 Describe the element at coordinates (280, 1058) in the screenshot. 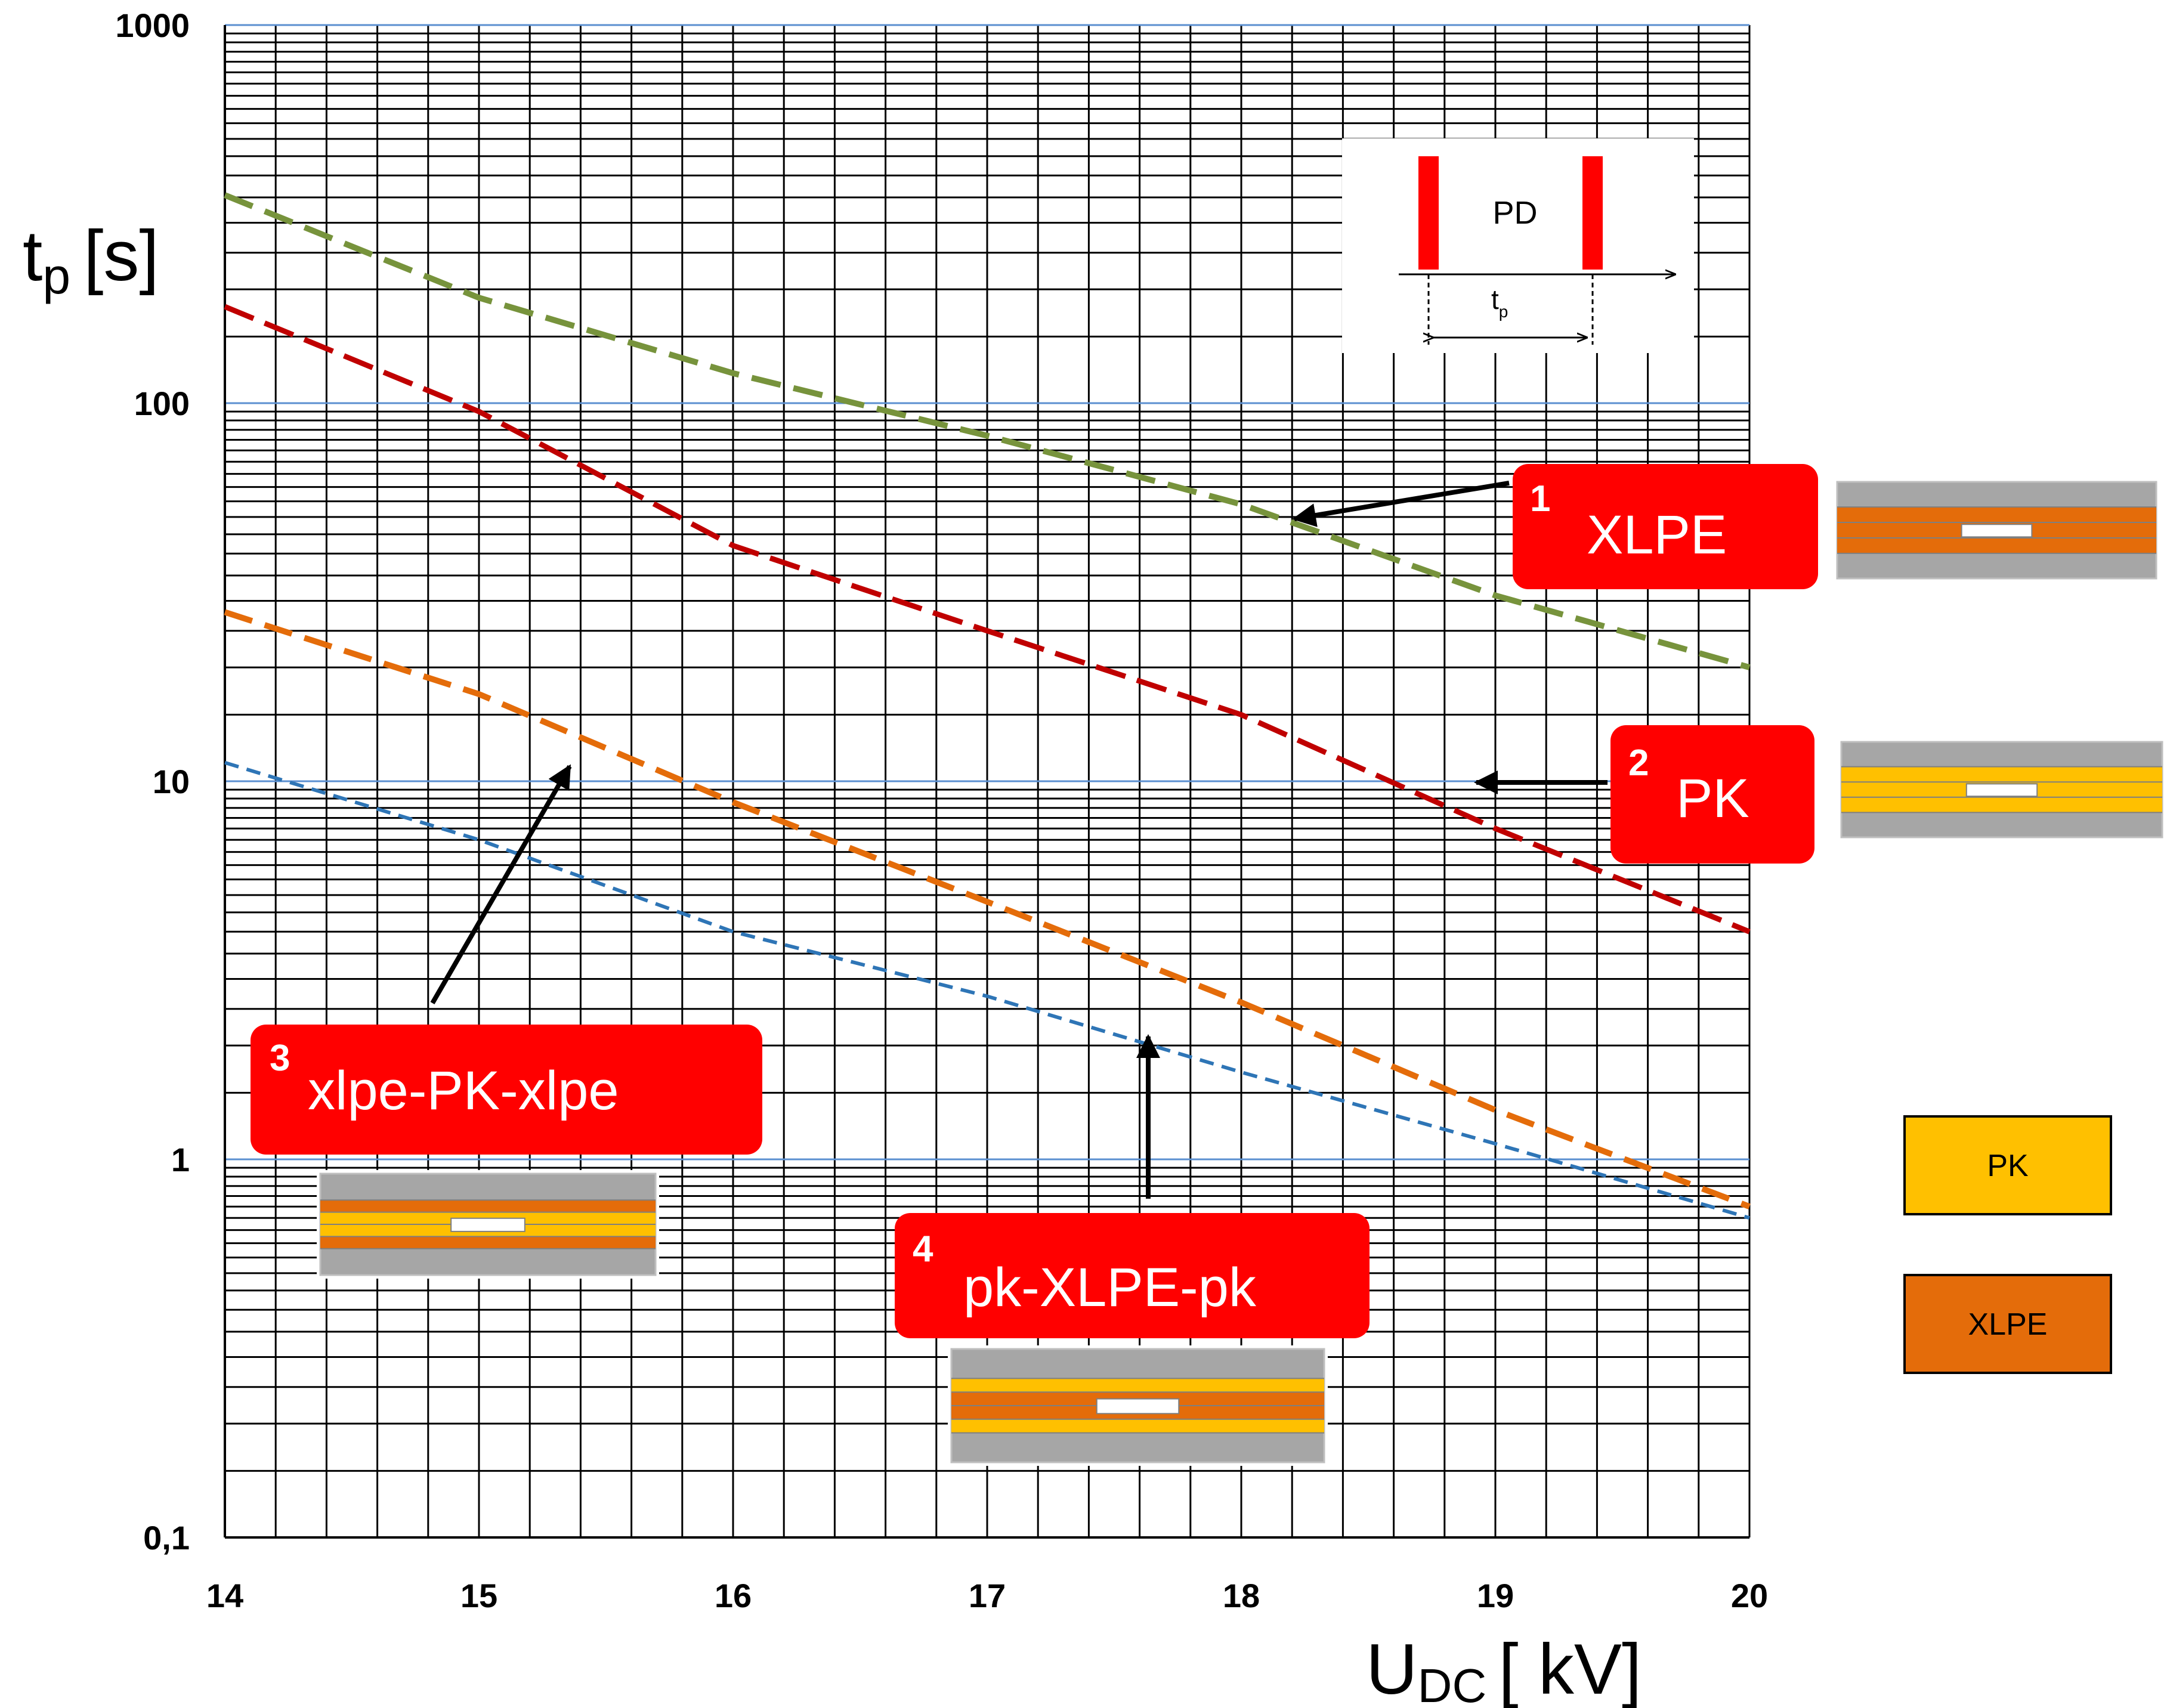

I see `callout-number: 3` at that location.